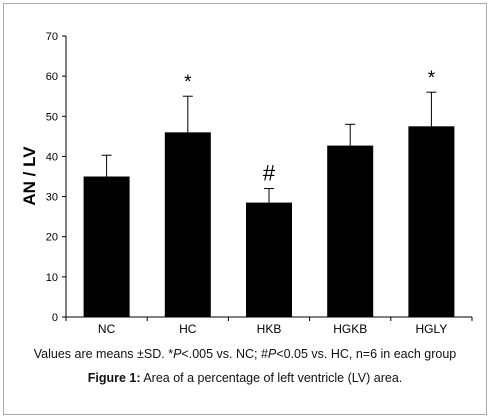 The image size is (490, 419). I want to click on x-tick-label: HGLY, so click(432, 329).